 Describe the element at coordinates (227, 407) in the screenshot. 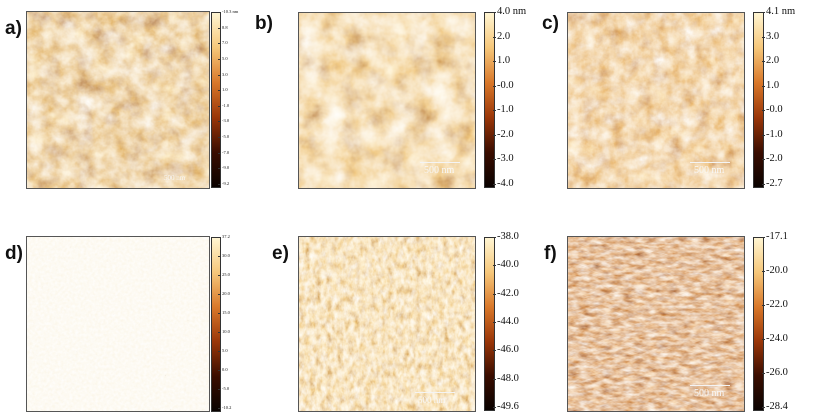

I see `colorbar-tick-label: -10.2` at that location.